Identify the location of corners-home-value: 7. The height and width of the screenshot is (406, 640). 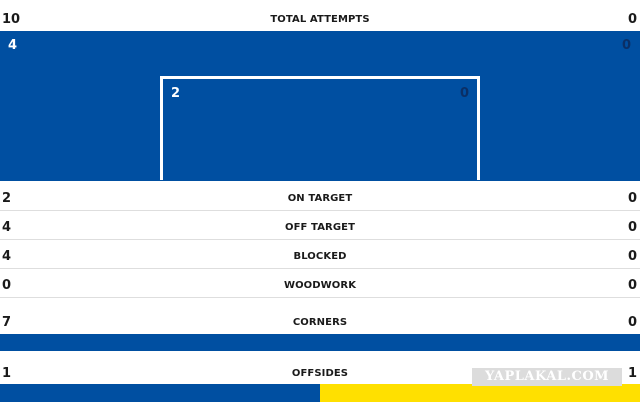
(7, 322).